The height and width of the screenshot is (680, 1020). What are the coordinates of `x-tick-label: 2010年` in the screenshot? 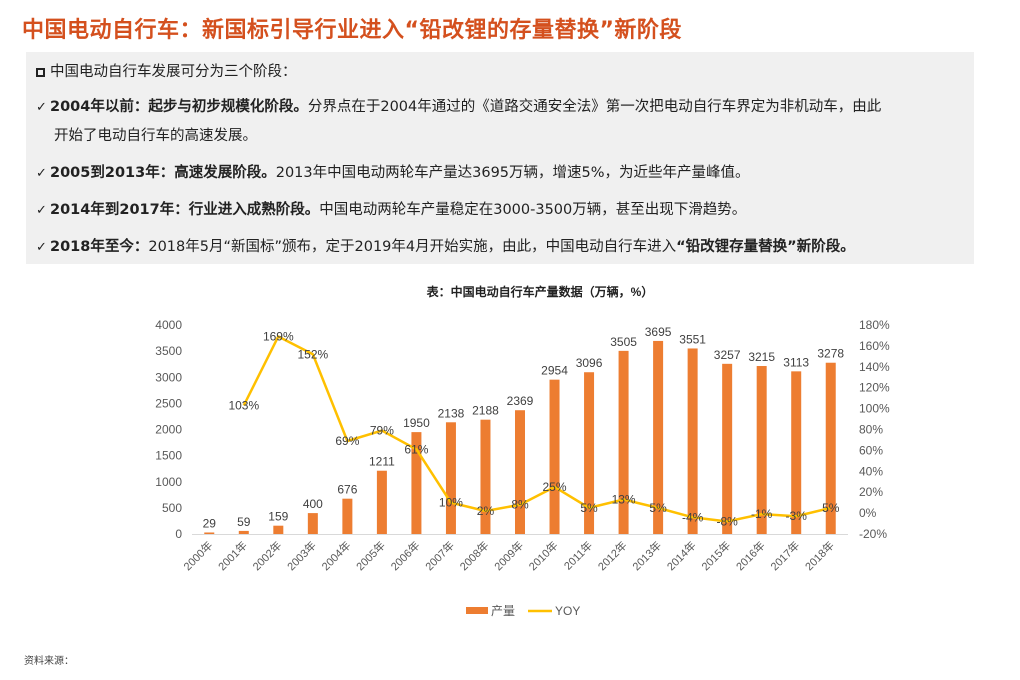 It's located at (543, 555).